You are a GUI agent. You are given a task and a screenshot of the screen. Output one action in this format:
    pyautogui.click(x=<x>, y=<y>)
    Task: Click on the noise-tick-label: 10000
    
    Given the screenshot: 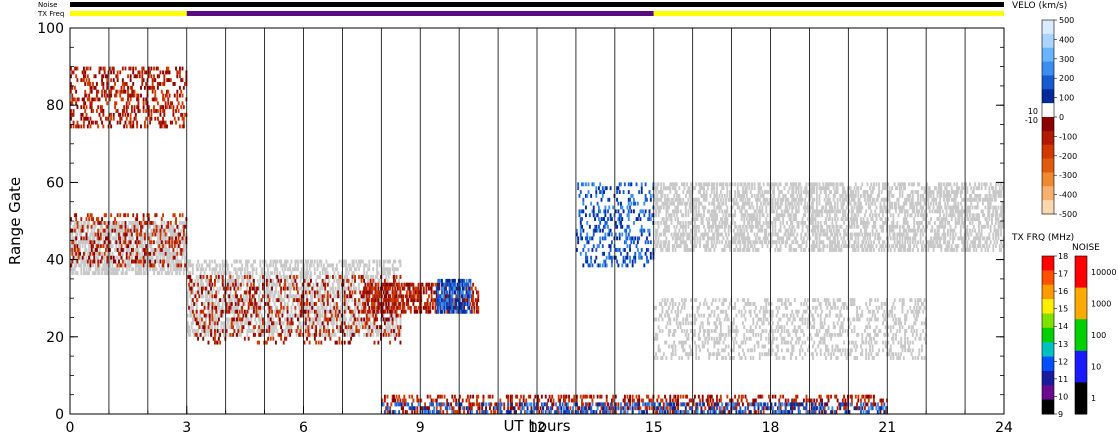 What is the action you would take?
    pyautogui.click(x=1103, y=272)
    